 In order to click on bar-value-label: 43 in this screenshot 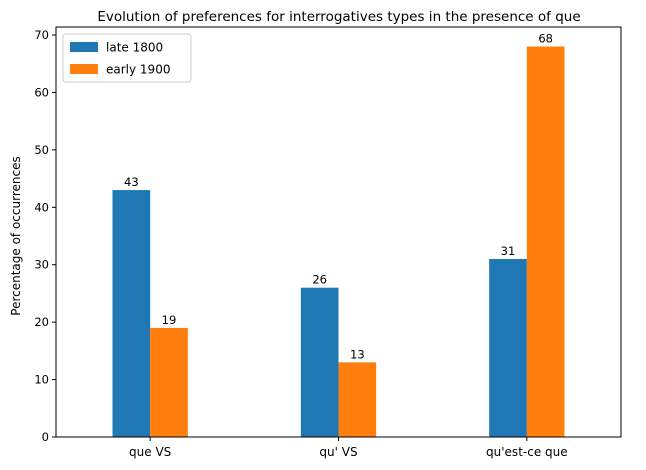, I will do `click(131, 182)`.